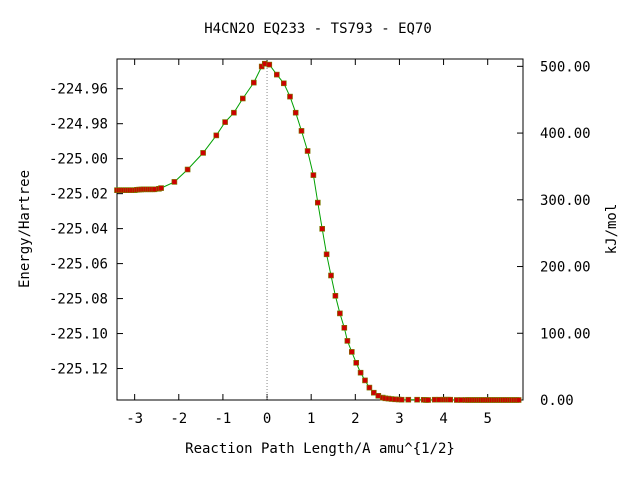 The image size is (640, 480). What do you see at coordinates (612, 229) in the screenshot?
I see `y2-axis-label: kJ/mol` at bounding box center [612, 229].